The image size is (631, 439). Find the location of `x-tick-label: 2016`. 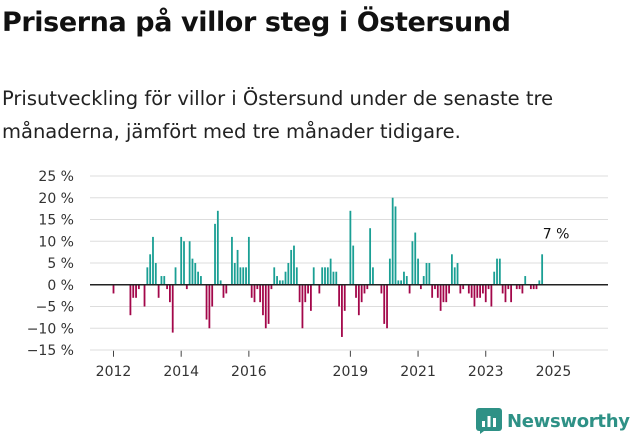

x-tick-label: 2016 is located at coordinates (249, 372).